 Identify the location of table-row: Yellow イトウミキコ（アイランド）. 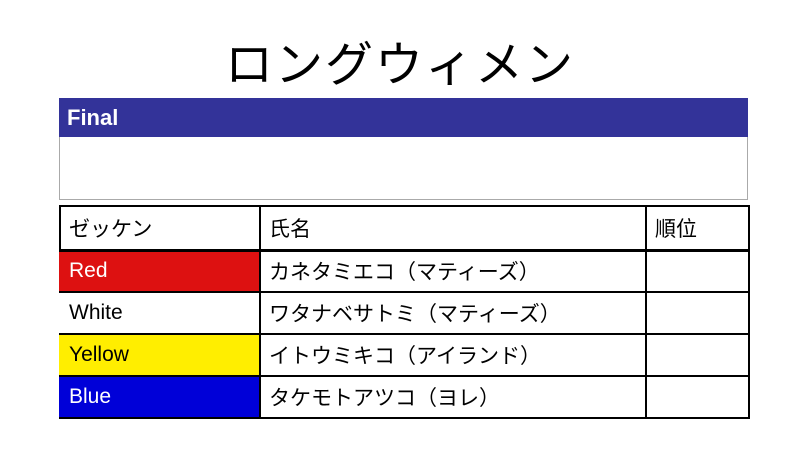
(404, 355).